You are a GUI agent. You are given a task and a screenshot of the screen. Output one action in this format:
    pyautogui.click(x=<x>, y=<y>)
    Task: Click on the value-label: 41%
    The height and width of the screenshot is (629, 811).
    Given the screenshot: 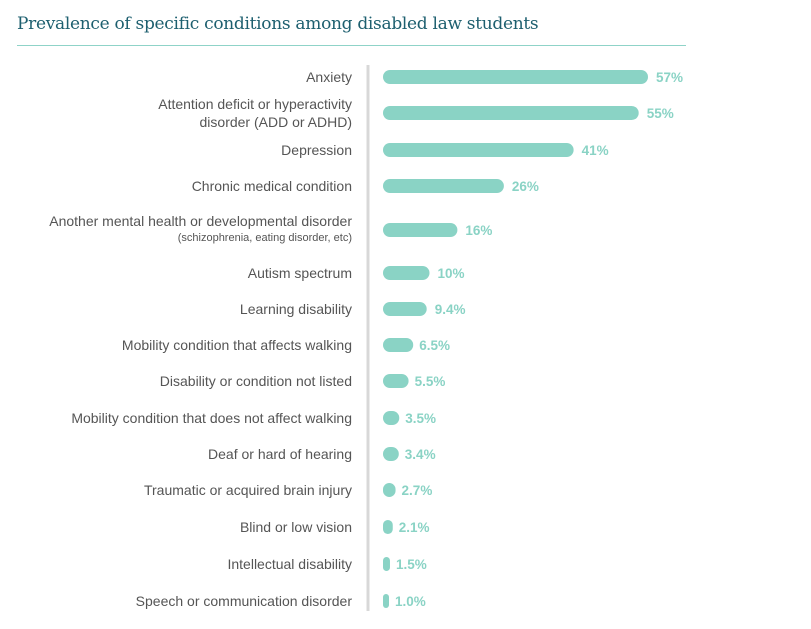 What is the action you would take?
    pyautogui.click(x=595, y=150)
    